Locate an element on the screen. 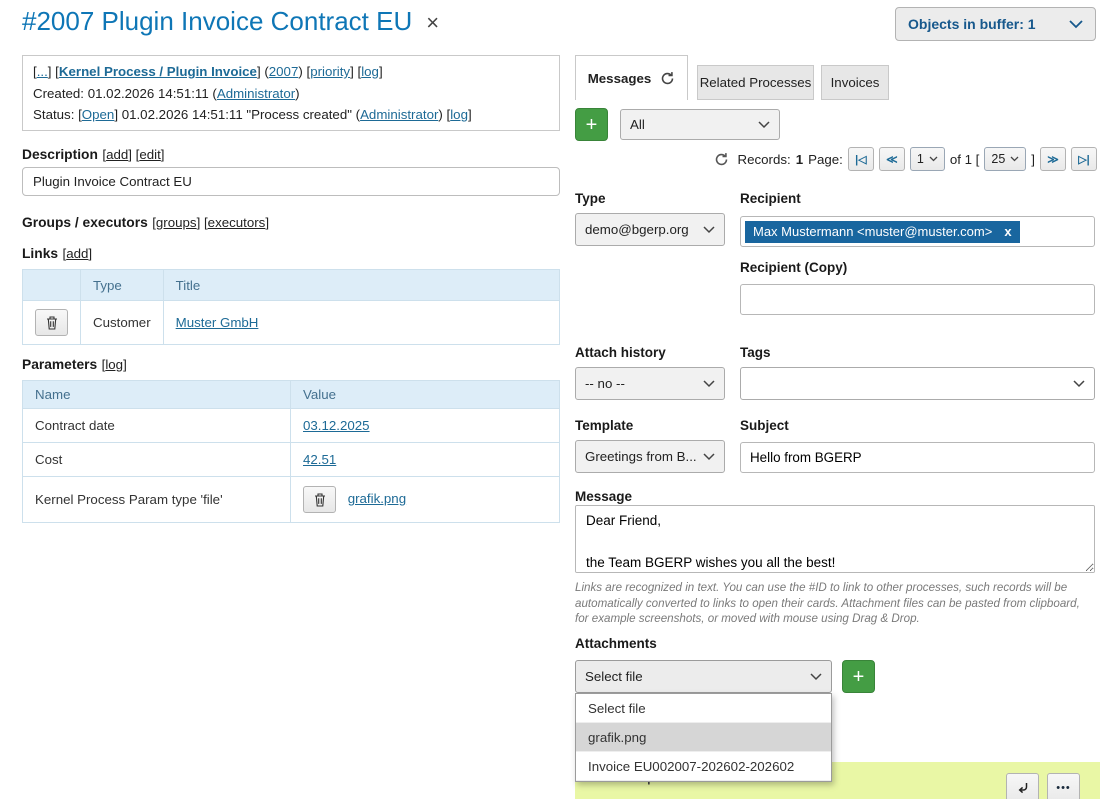 The width and height of the screenshot is (1116, 799). trash-icon is located at coordinates (52, 322).